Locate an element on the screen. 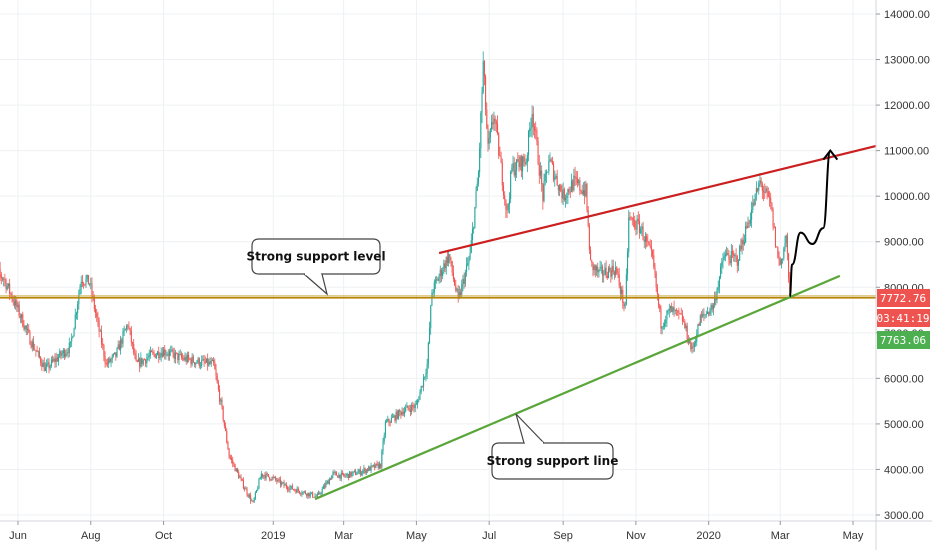 The image size is (932, 550). support-level-callout: Strong support level is located at coordinates (316, 267).